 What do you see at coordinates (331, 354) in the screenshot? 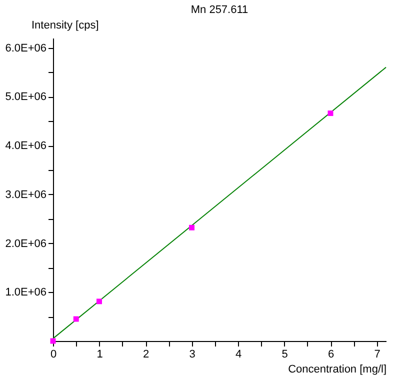
I see `x-tick-label: 6` at bounding box center [331, 354].